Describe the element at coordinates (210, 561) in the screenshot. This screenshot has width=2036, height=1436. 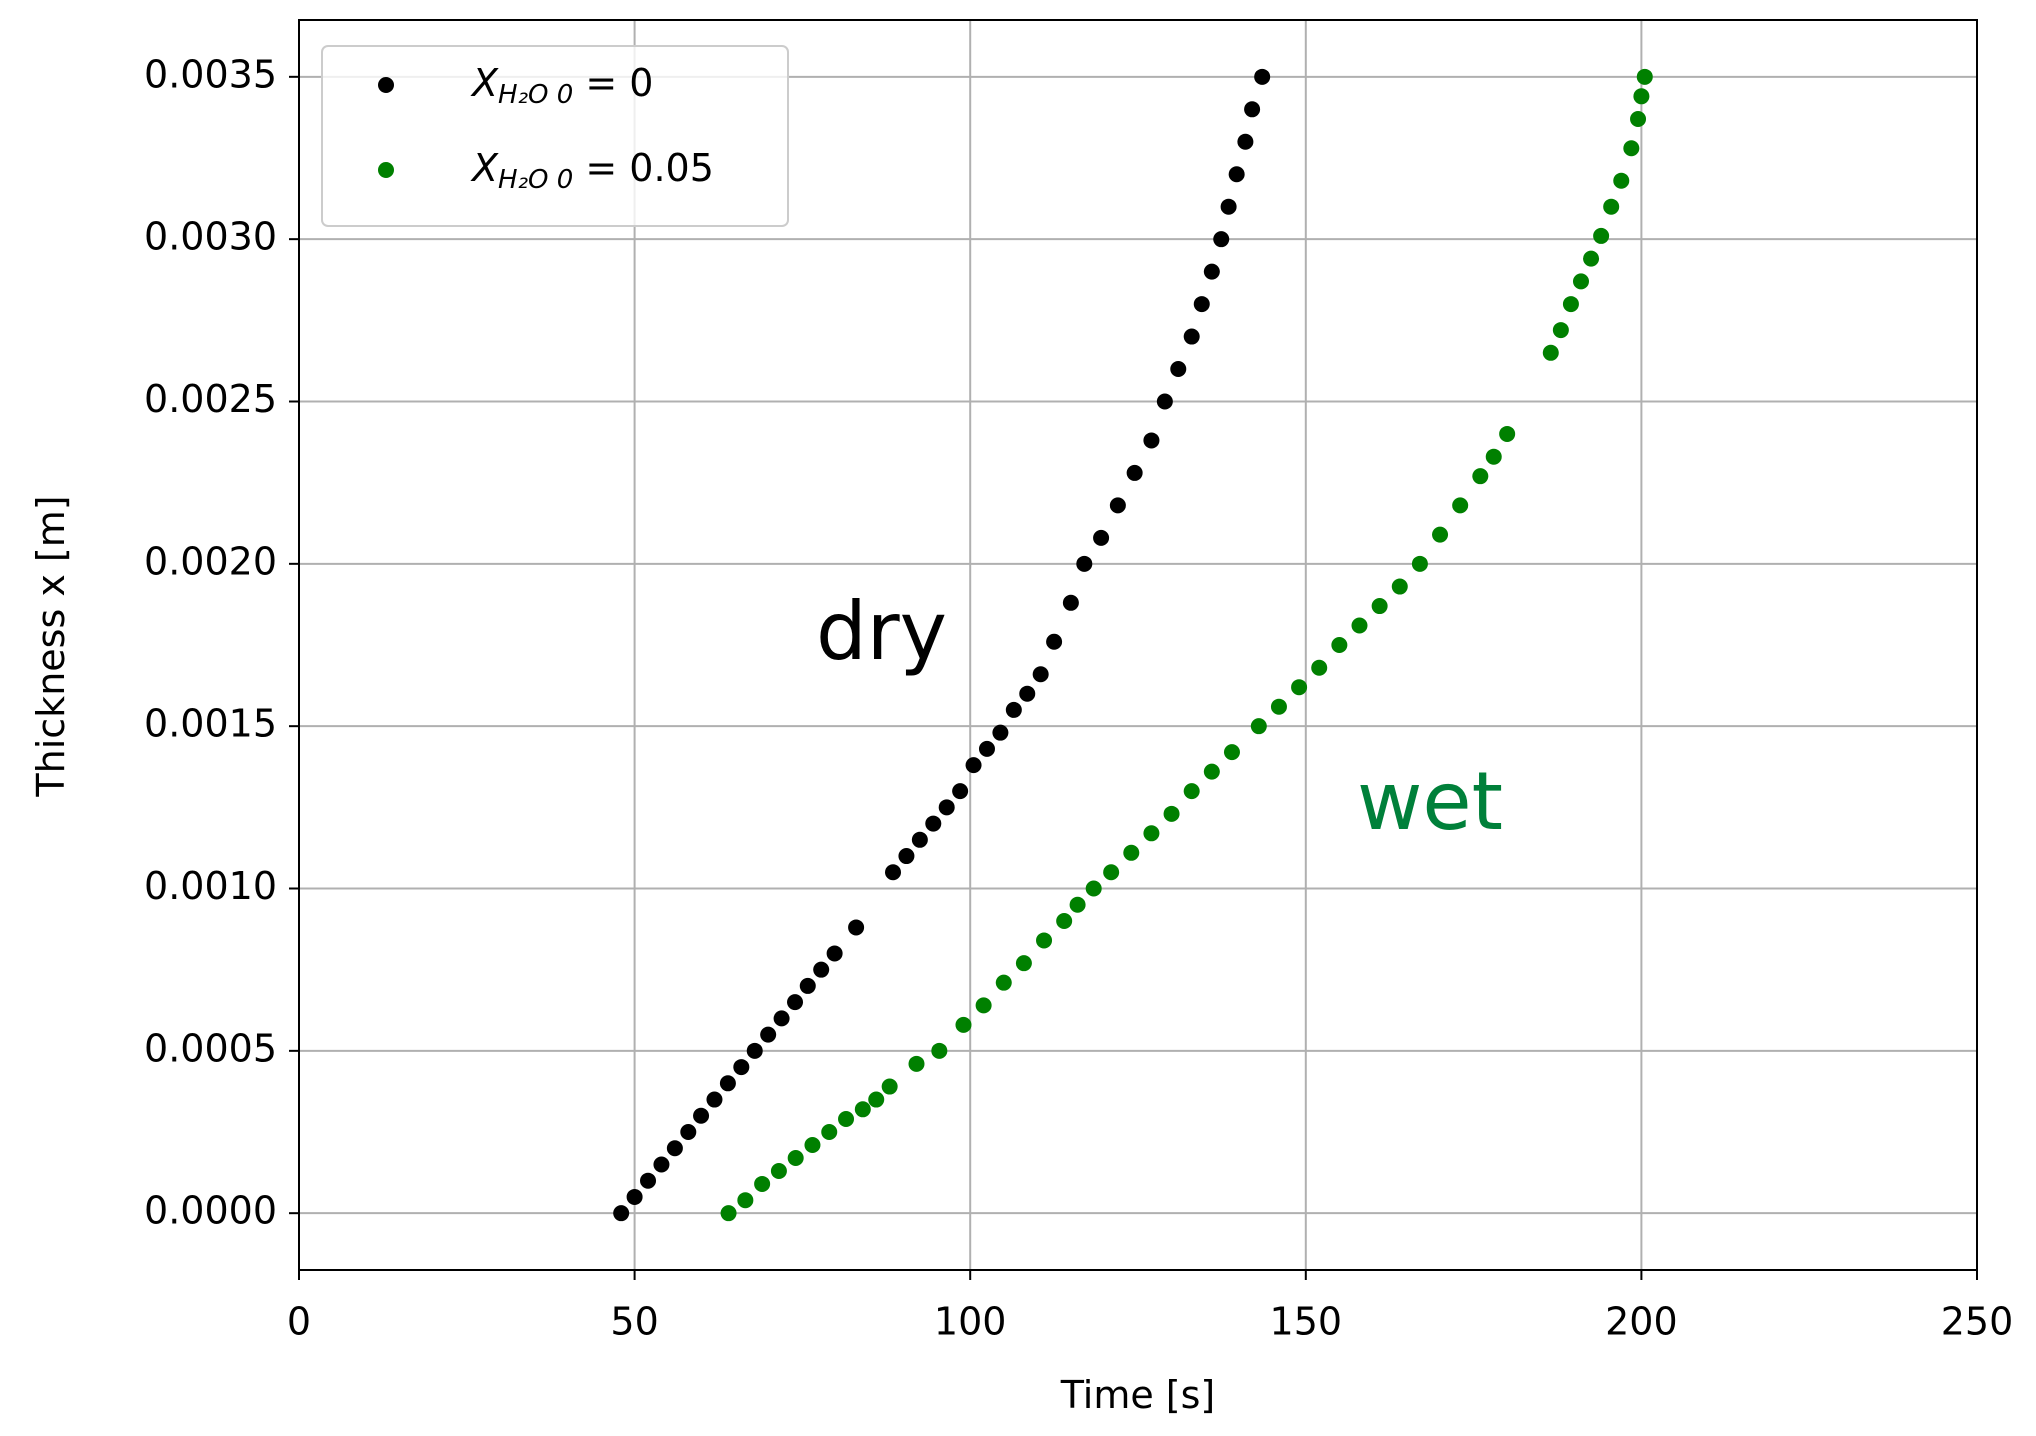
I see `y-tick-label: 0.0020` at that location.